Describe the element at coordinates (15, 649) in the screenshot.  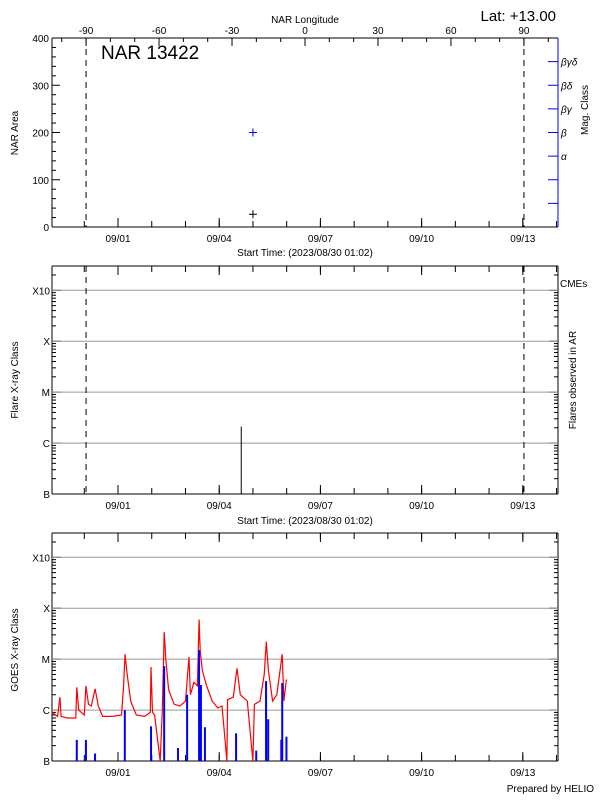
I see `y-axis-title: GOES X-ray Class` at that location.